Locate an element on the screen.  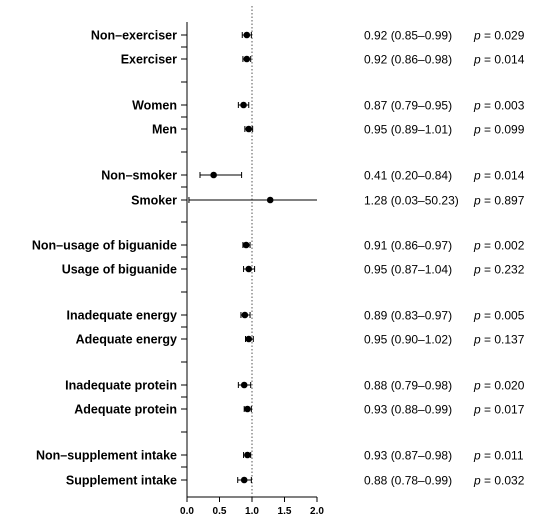
estimate-ci-text: 0.91 (0.86–0.97) is located at coordinates (408, 246).